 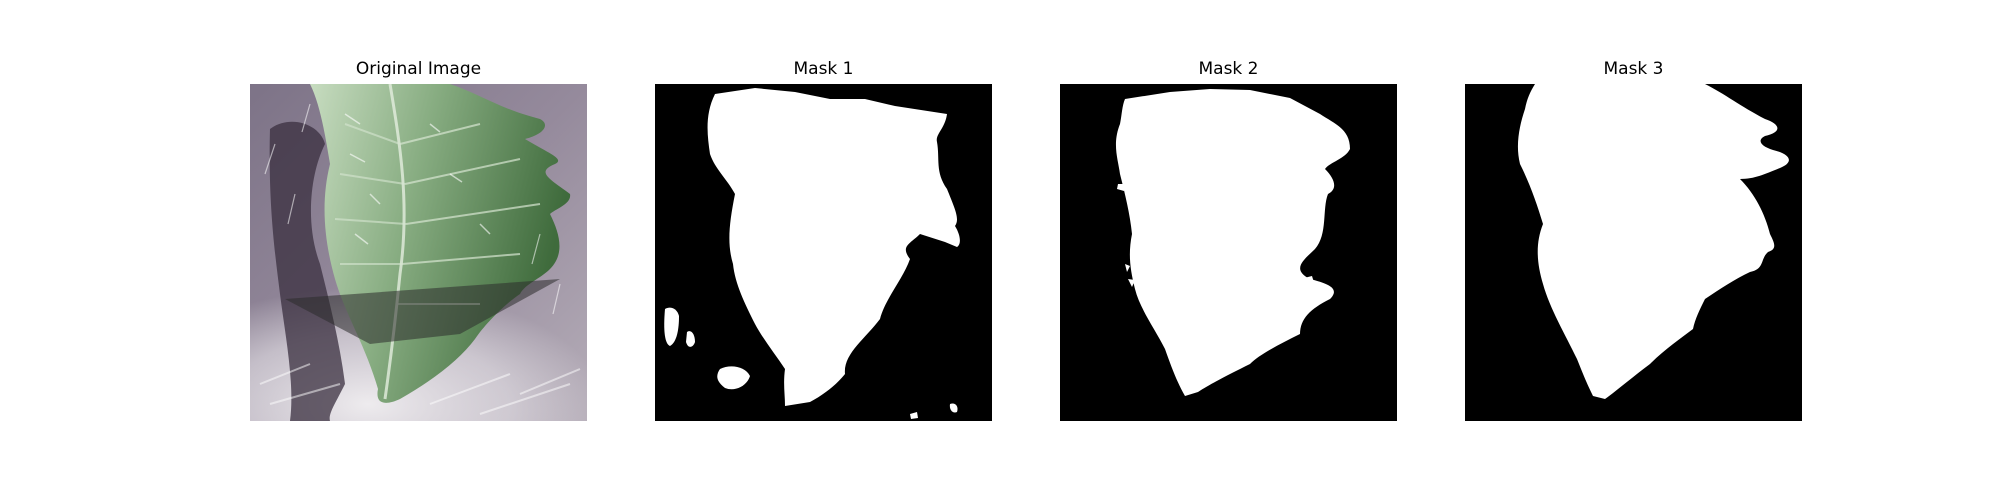 I want to click on mask-1-image, so click(x=823, y=252).